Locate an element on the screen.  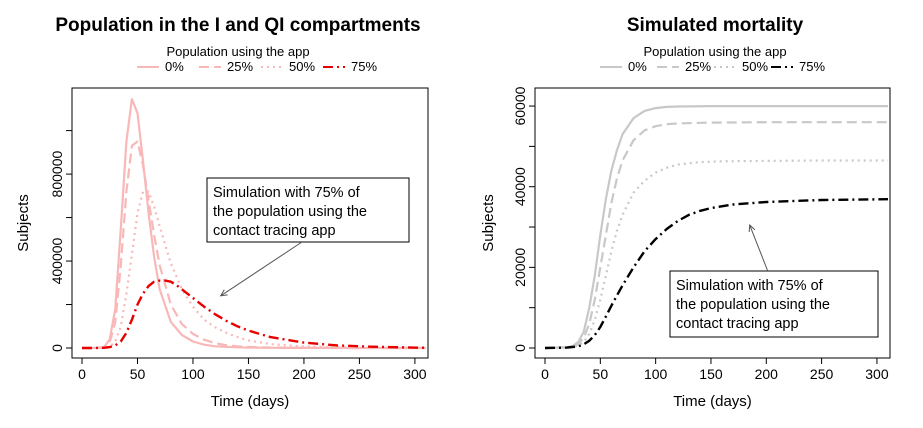
y-tick-label: 800000 is located at coordinates (57, 174).